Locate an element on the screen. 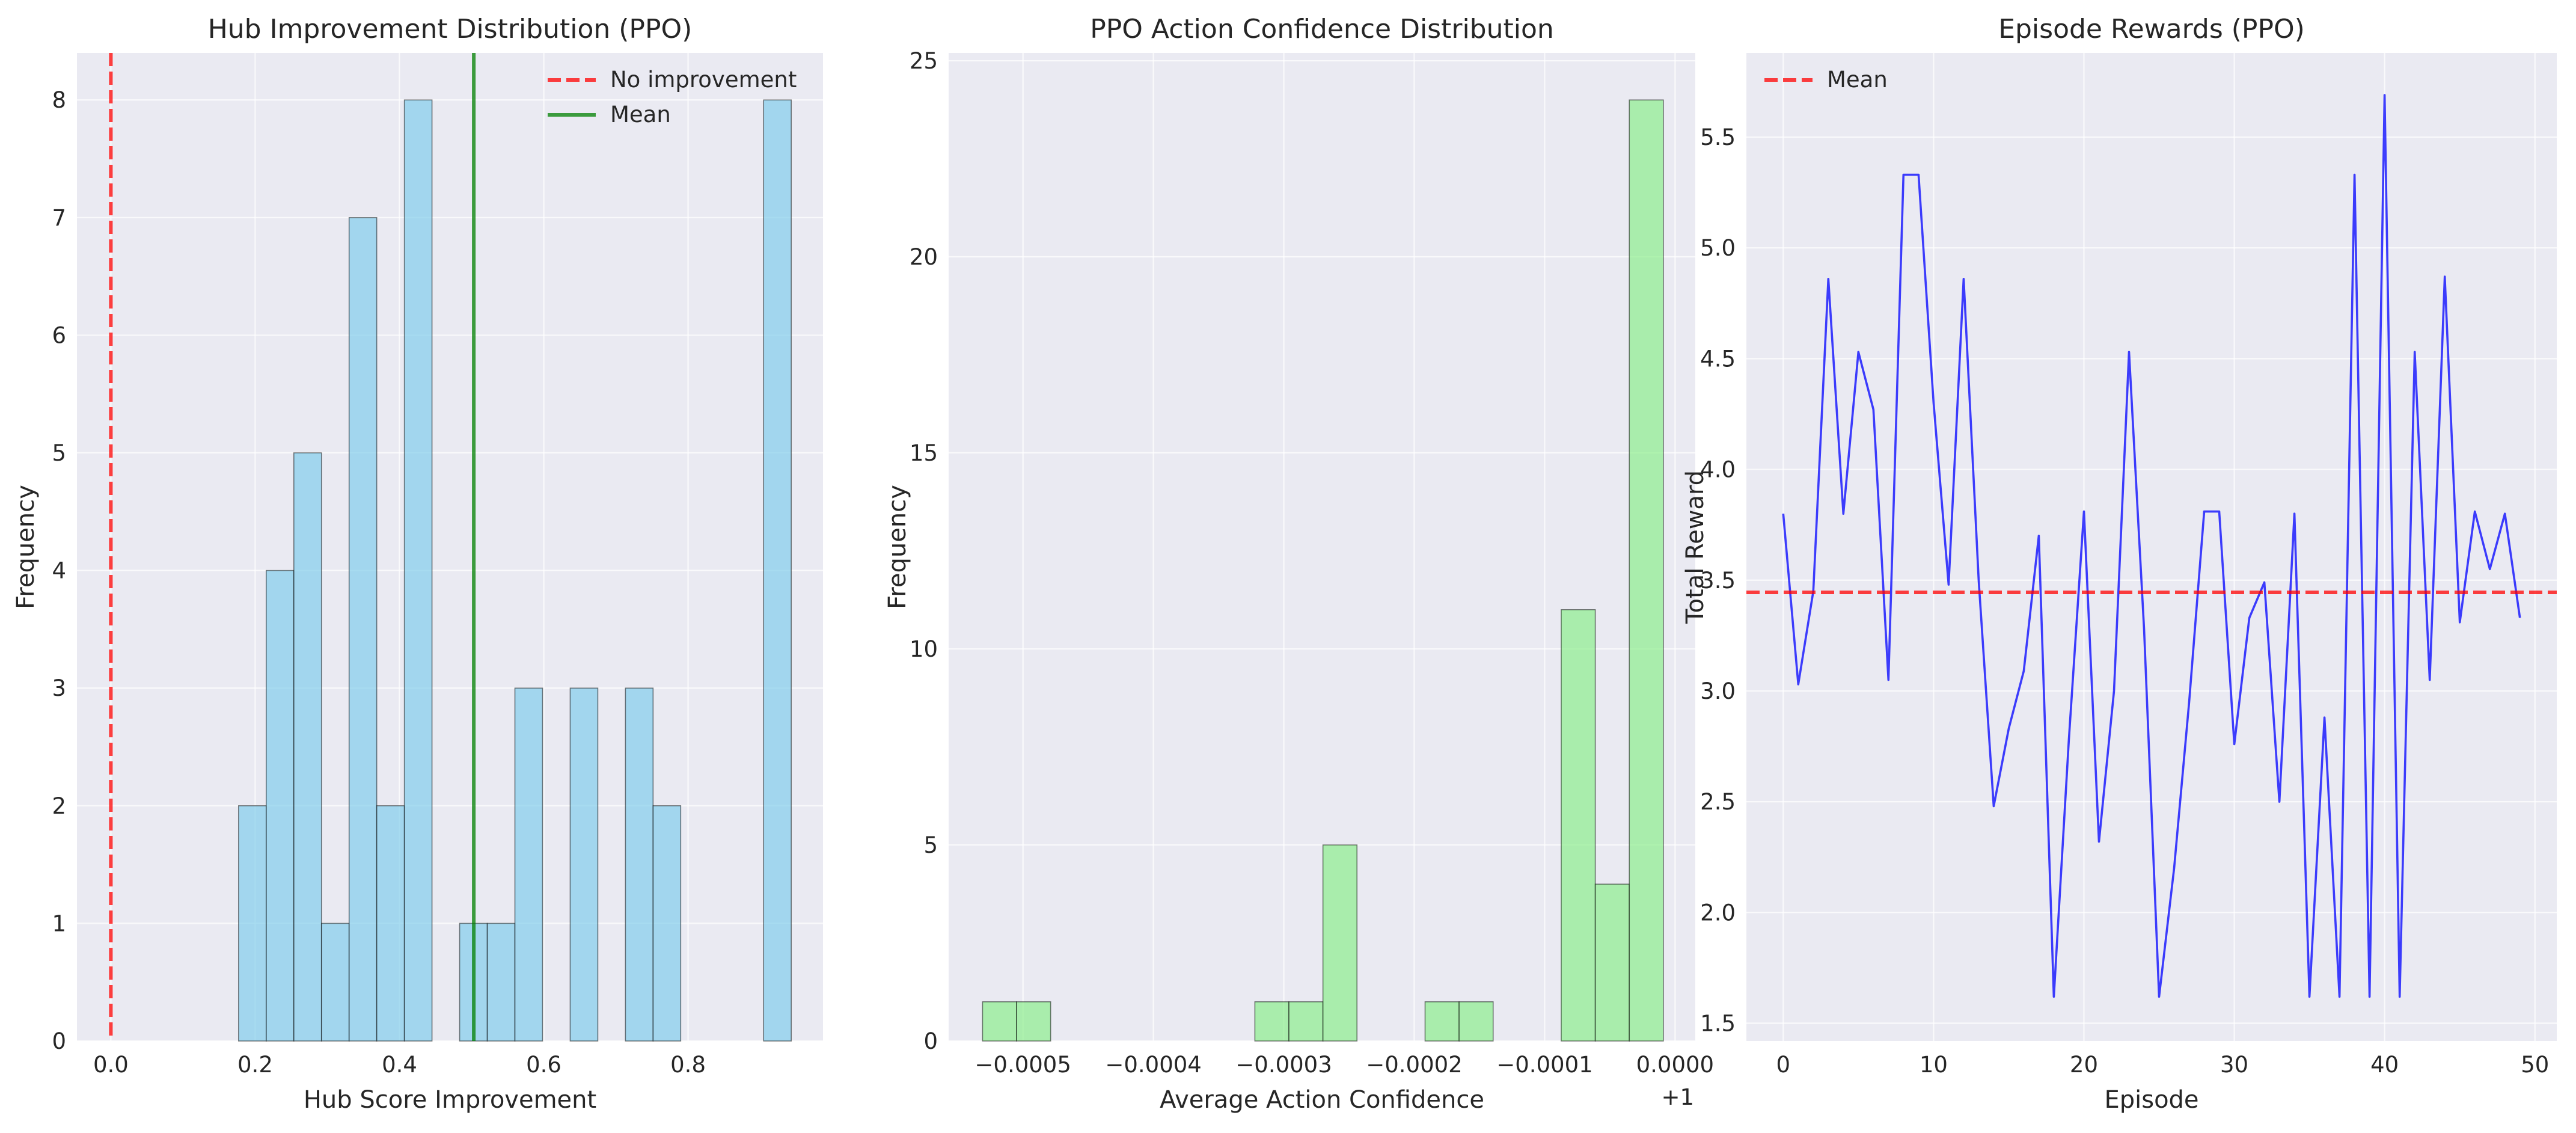 This screenshot has width=2576, height=1133. x-tick-label: 10 is located at coordinates (1934, 1065).